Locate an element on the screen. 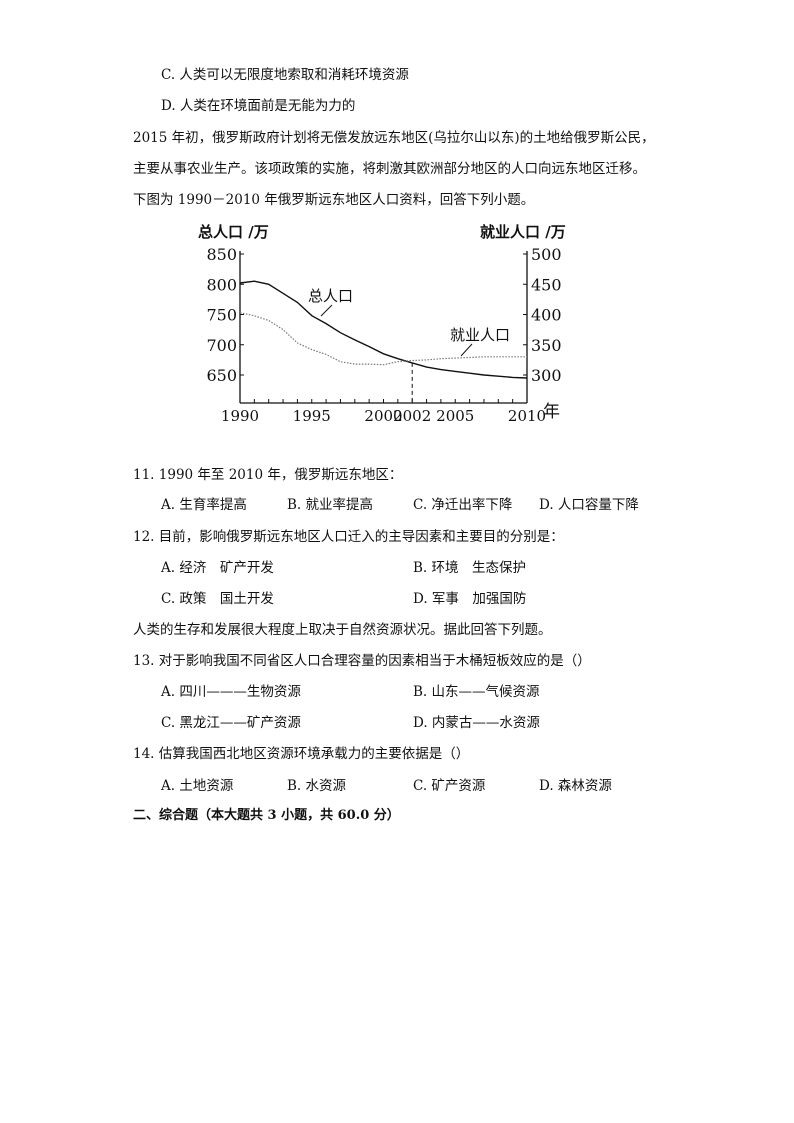  q14-option-c: C. 矿产资源 is located at coordinates (449, 786).